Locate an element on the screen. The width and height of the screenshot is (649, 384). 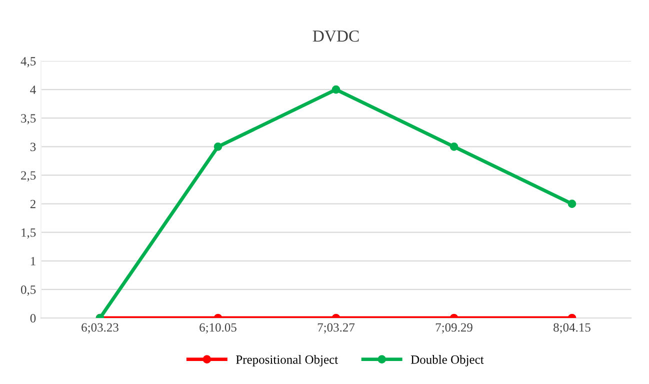
x-tick-label: 6;10.05 is located at coordinates (218, 328).